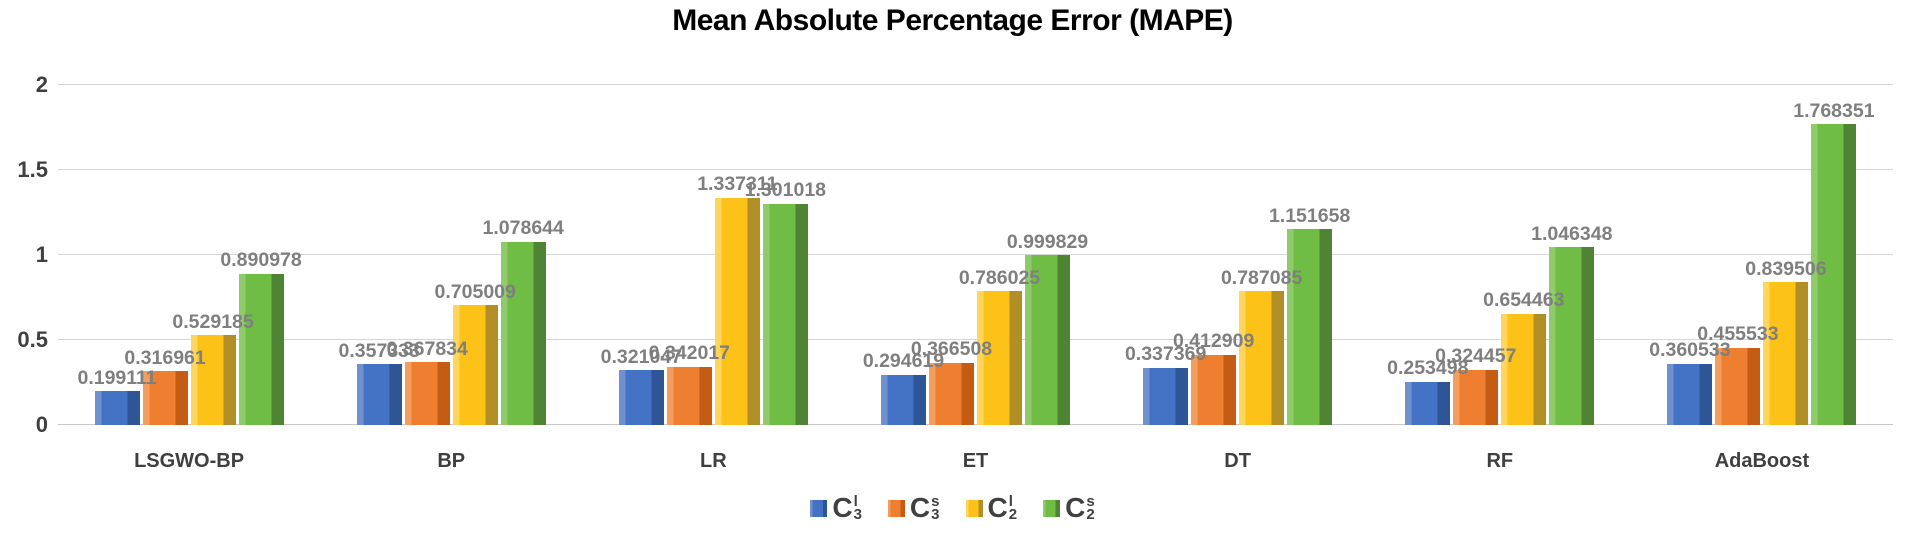 The width and height of the screenshot is (1905, 543). I want to click on y-axis-tick-label: 2, so click(41, 84).